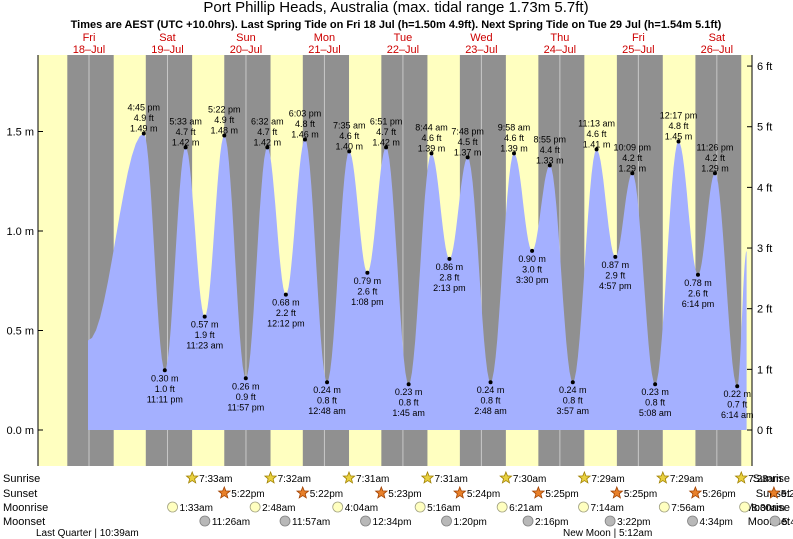 The width and height of the screenshot is (793, 539). I want to click on tide-label: 0.57 m, so click(205, 325).